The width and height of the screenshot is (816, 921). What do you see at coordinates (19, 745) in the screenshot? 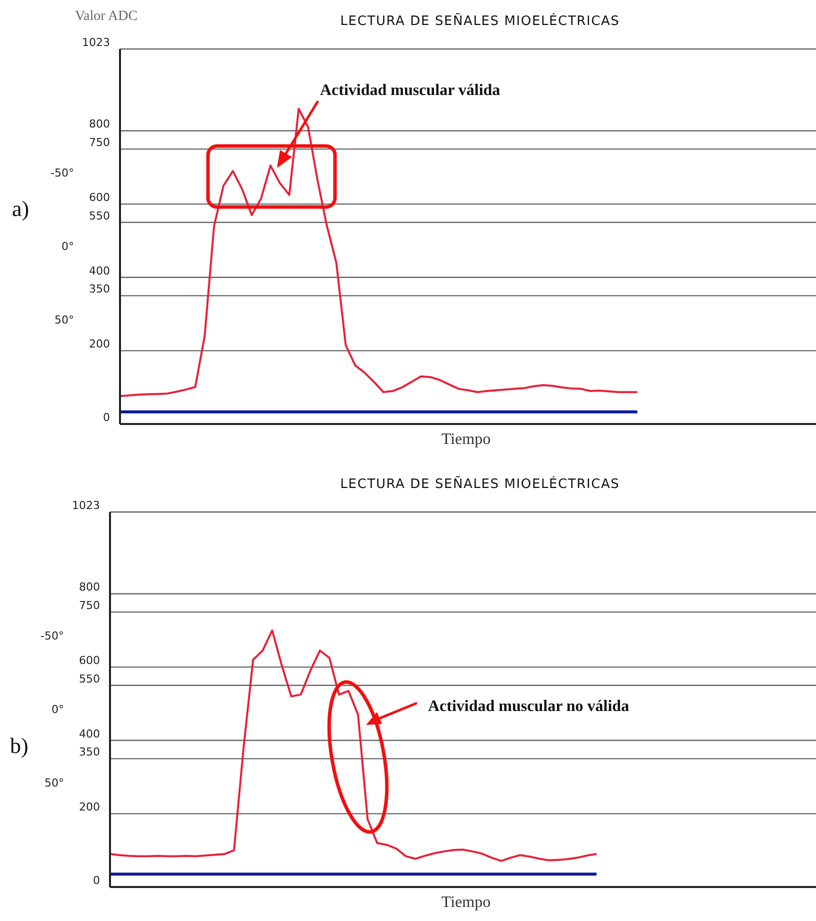
I see `text: b)` at bounding box center [19, 745].